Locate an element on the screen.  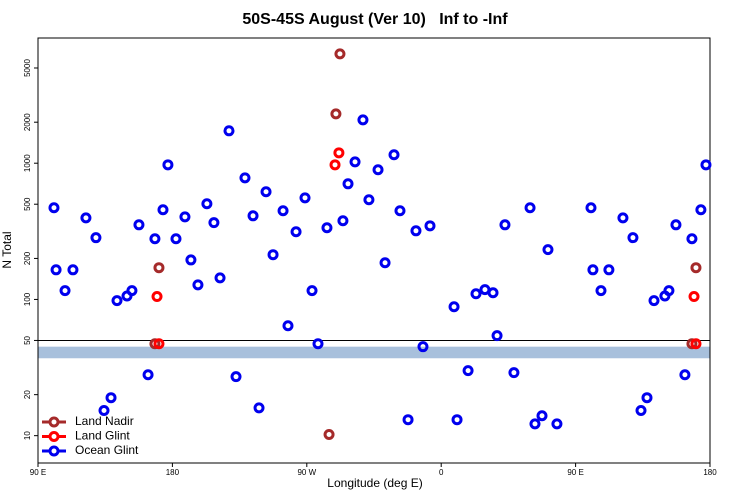
y-tick-label: 500 is located at coordinates (27, 204).